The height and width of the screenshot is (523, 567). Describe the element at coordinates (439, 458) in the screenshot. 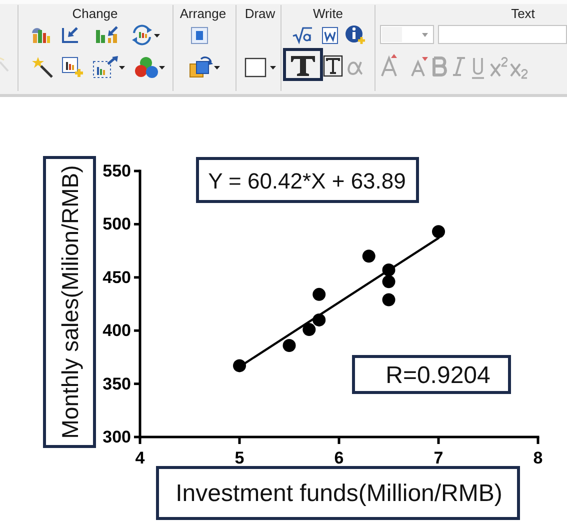

I see `x-tick-label: 7` at that location.